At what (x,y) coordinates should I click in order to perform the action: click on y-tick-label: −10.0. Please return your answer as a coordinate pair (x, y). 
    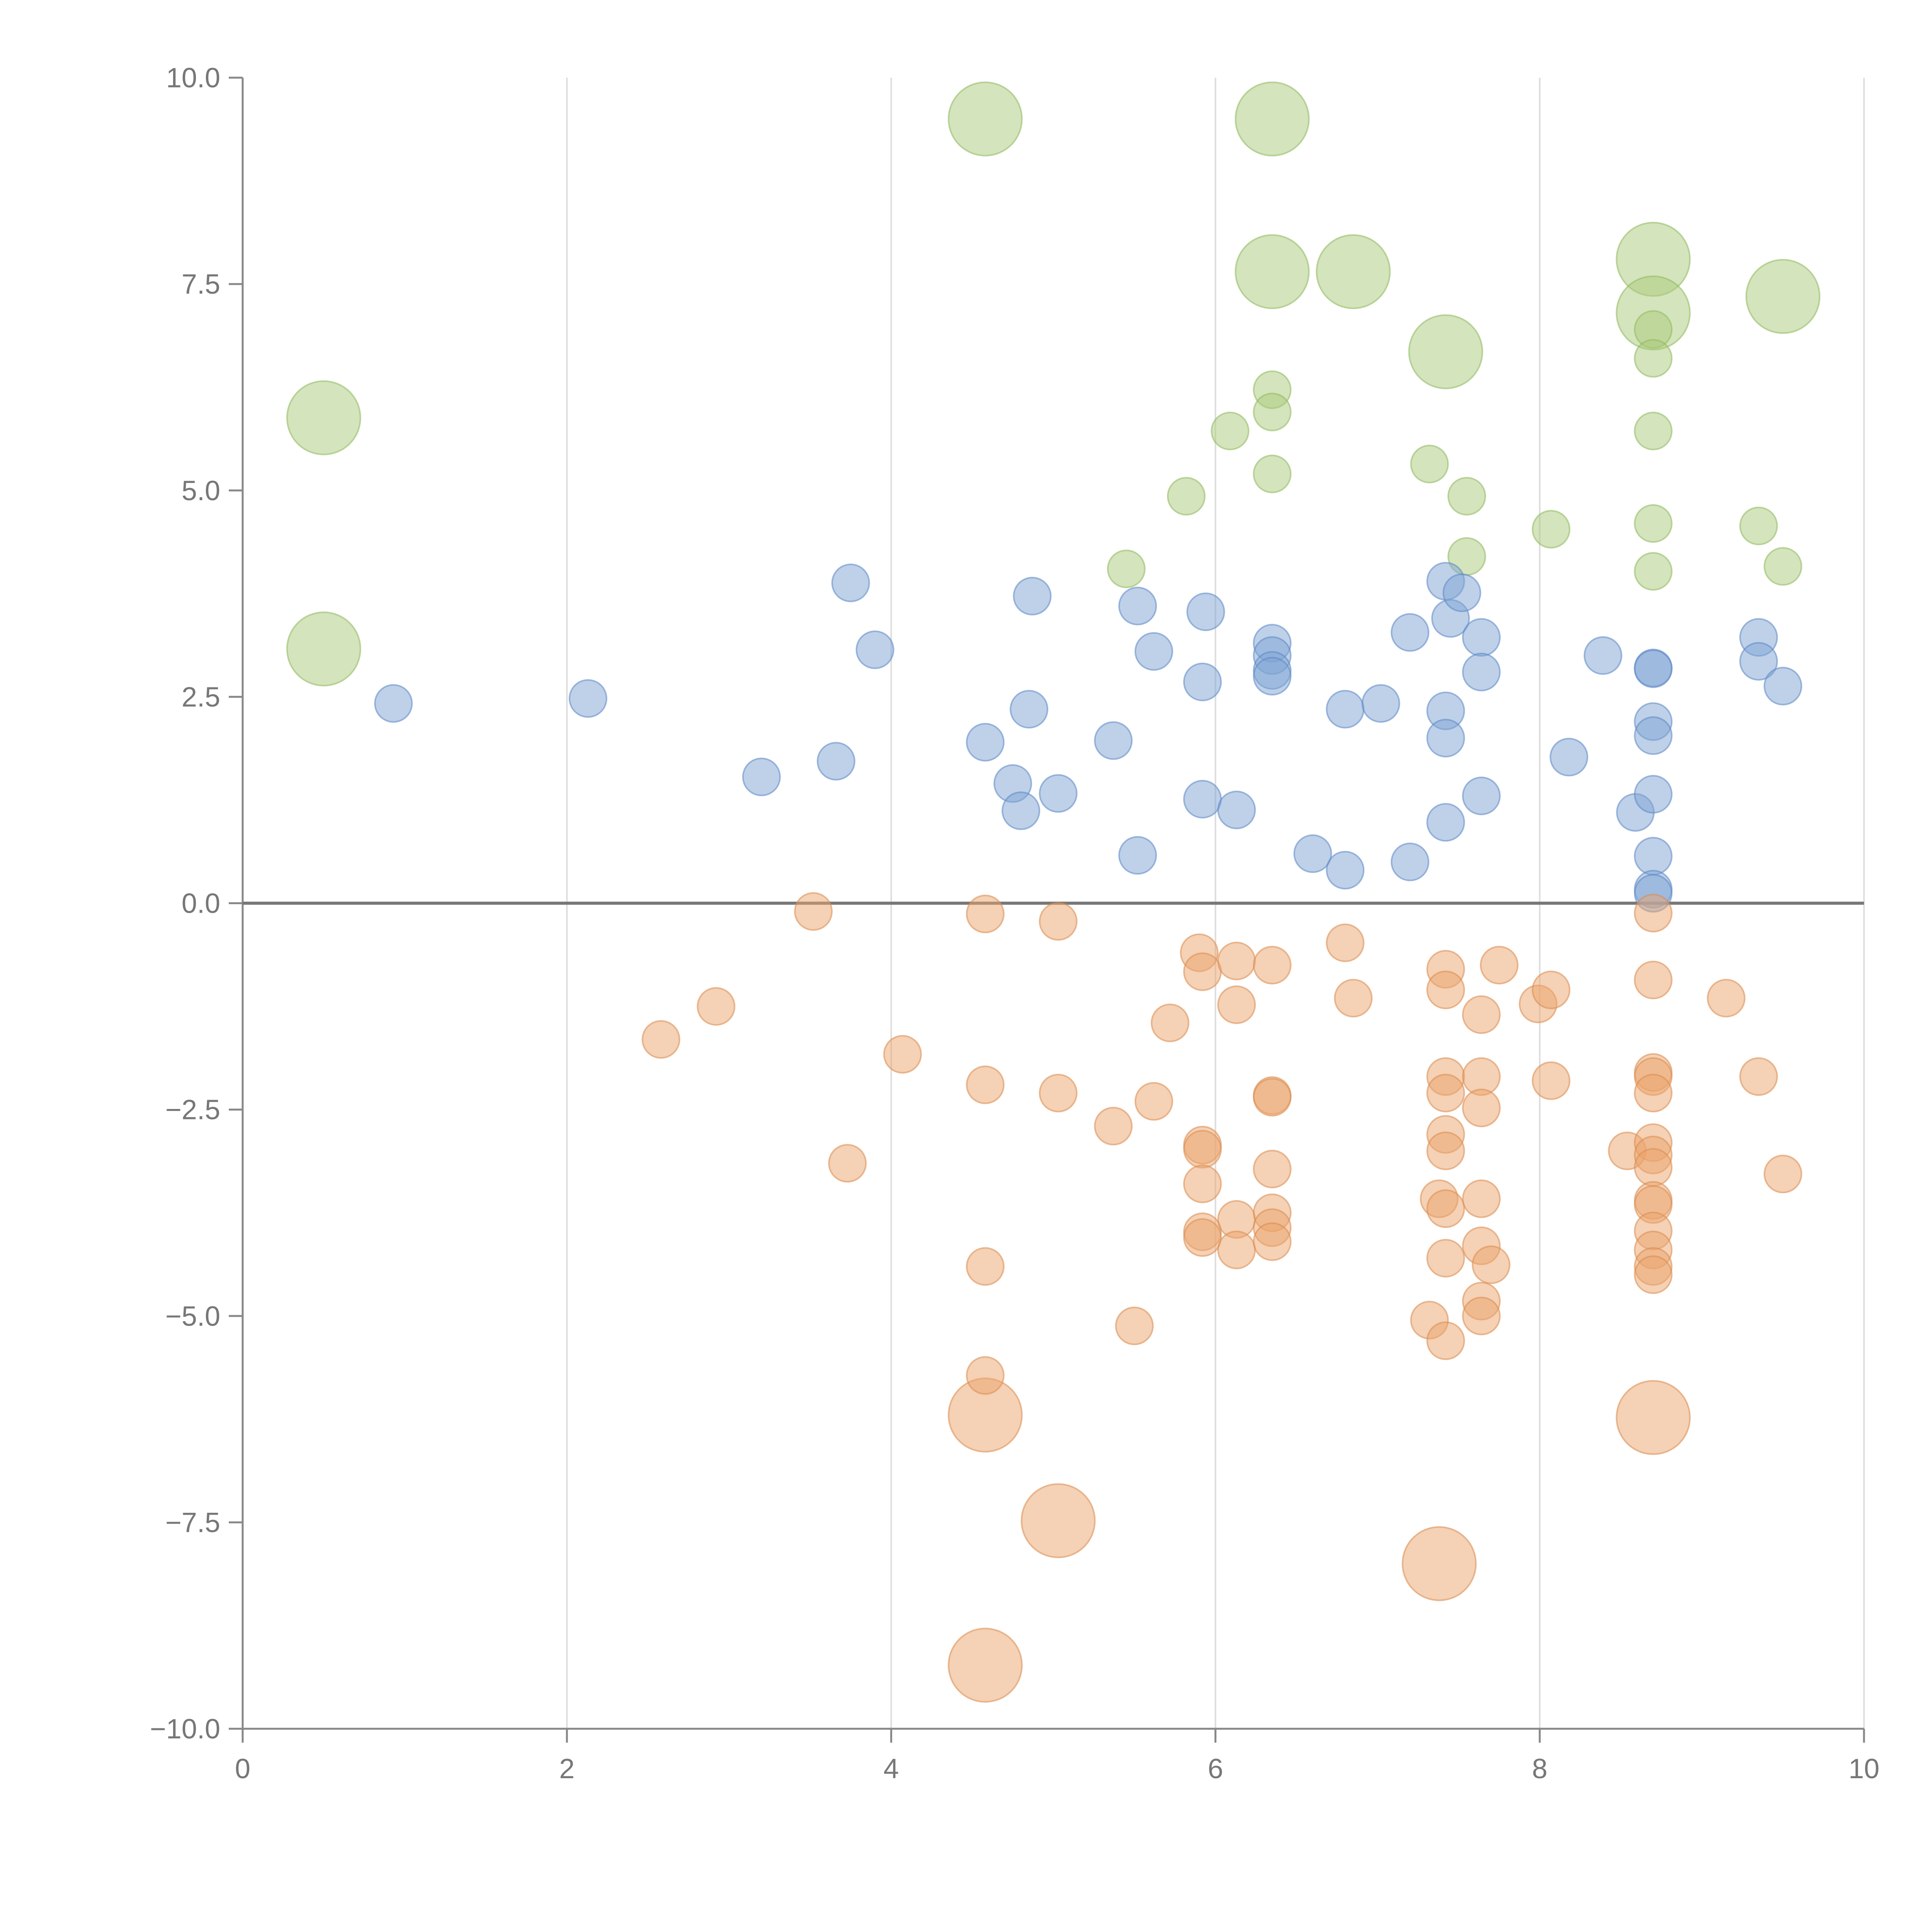
    Looking at the image, I should click on (185, 1729).